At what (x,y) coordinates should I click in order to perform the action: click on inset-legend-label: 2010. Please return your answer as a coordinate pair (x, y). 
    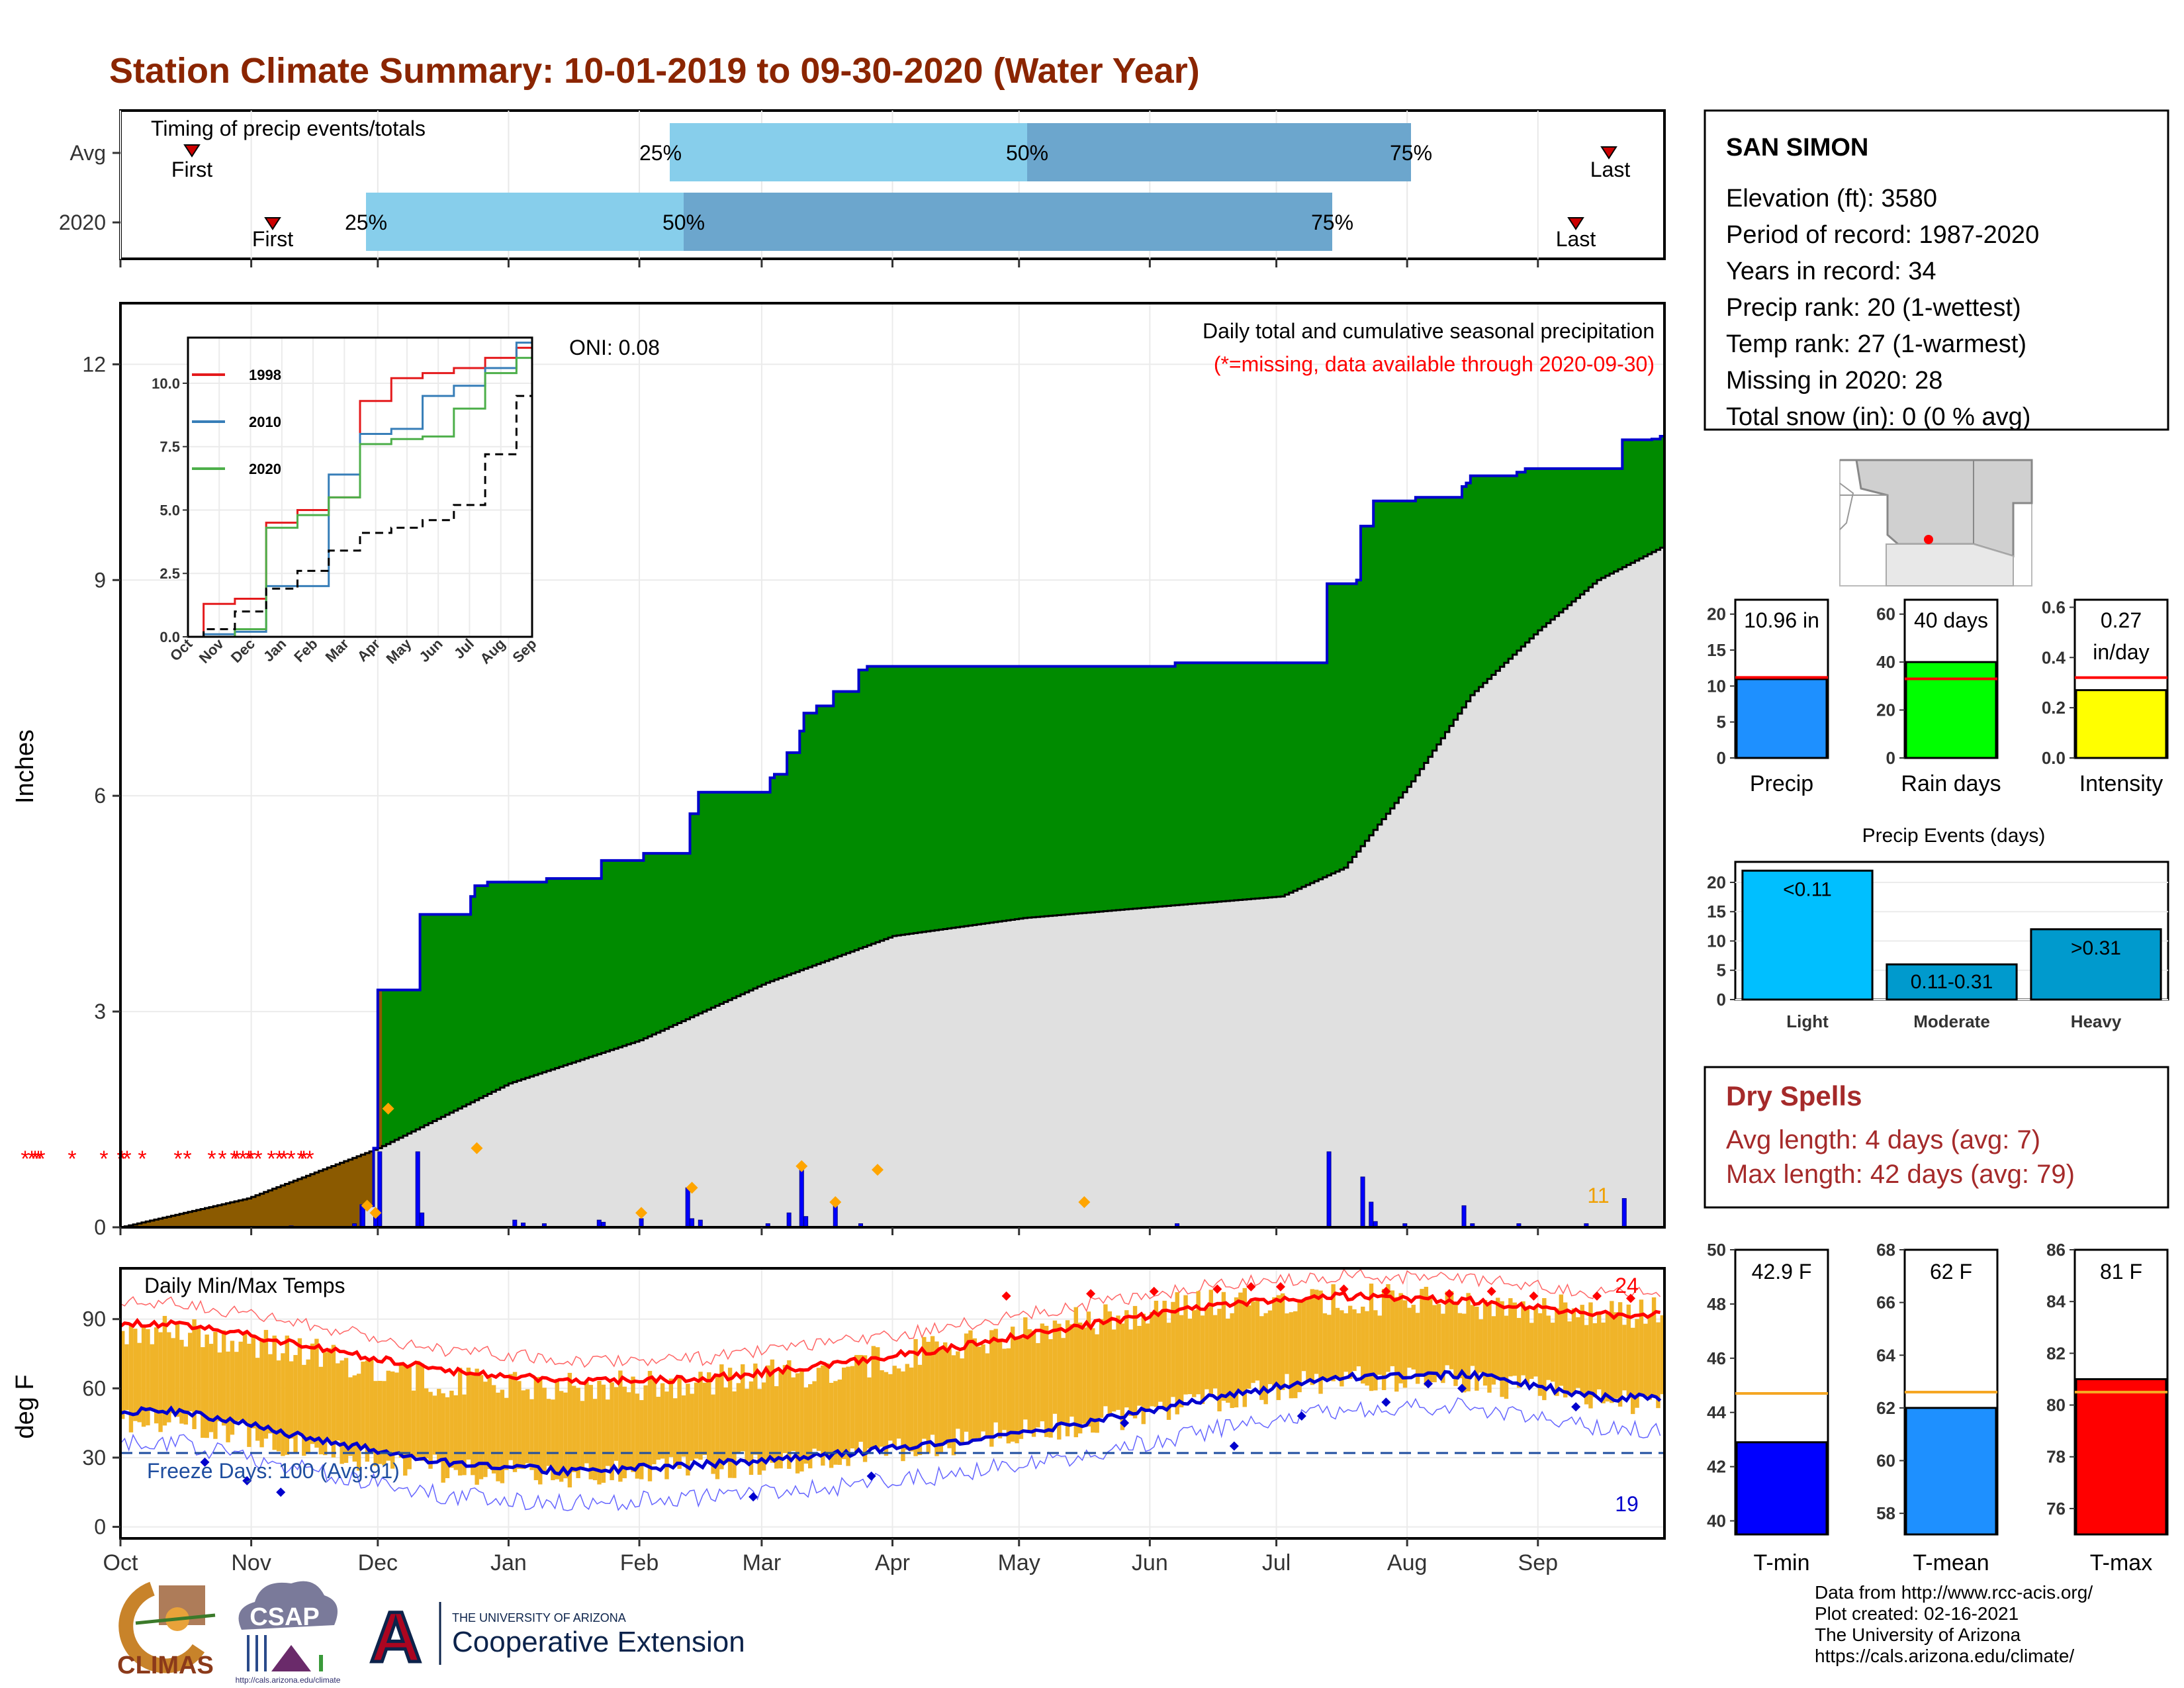
    Looking at the image, I should click on (265, 422).